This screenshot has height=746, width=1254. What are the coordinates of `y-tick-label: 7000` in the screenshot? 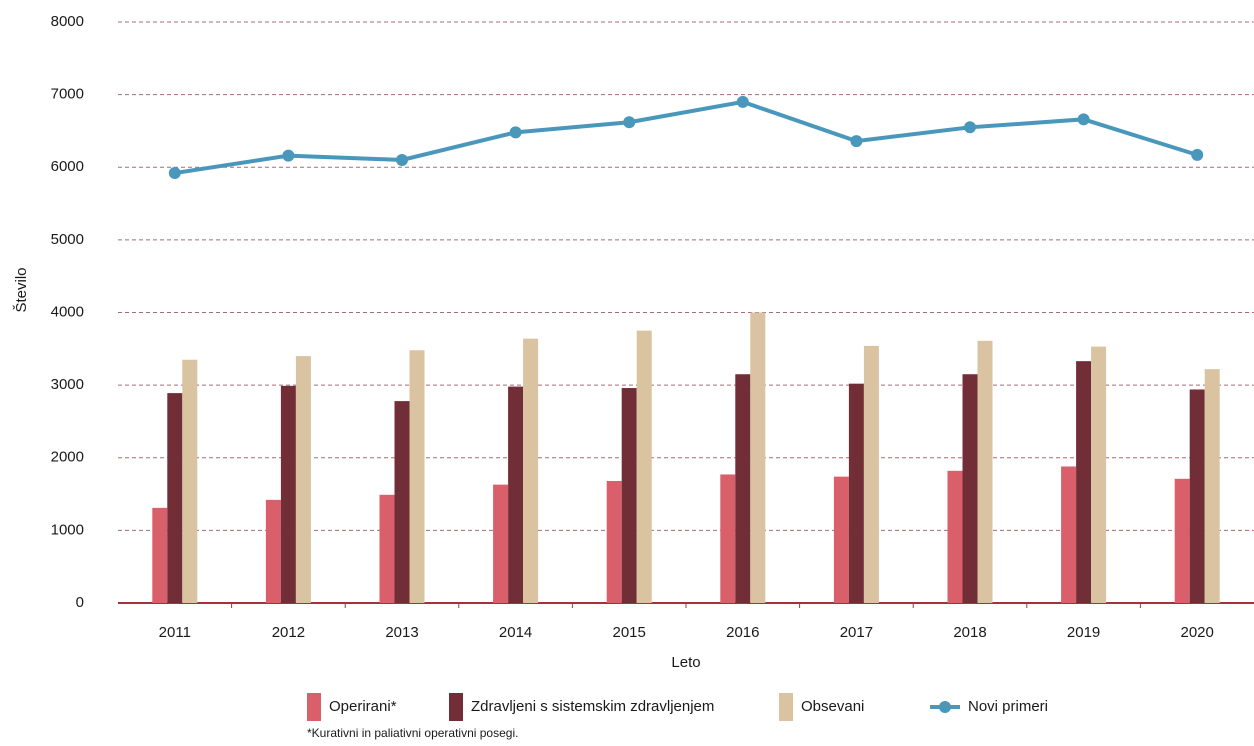 It's located at (67, 94).